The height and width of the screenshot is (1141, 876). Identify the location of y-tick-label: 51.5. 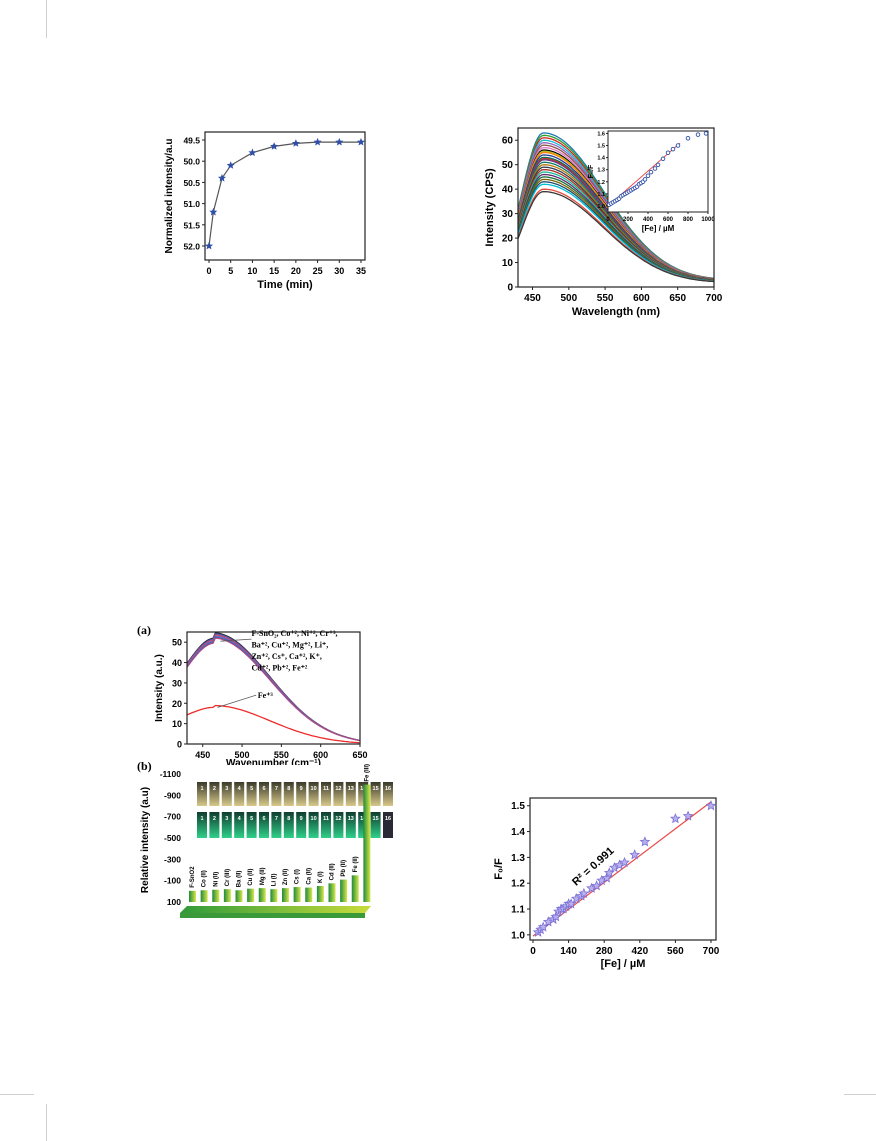
(191, 225).